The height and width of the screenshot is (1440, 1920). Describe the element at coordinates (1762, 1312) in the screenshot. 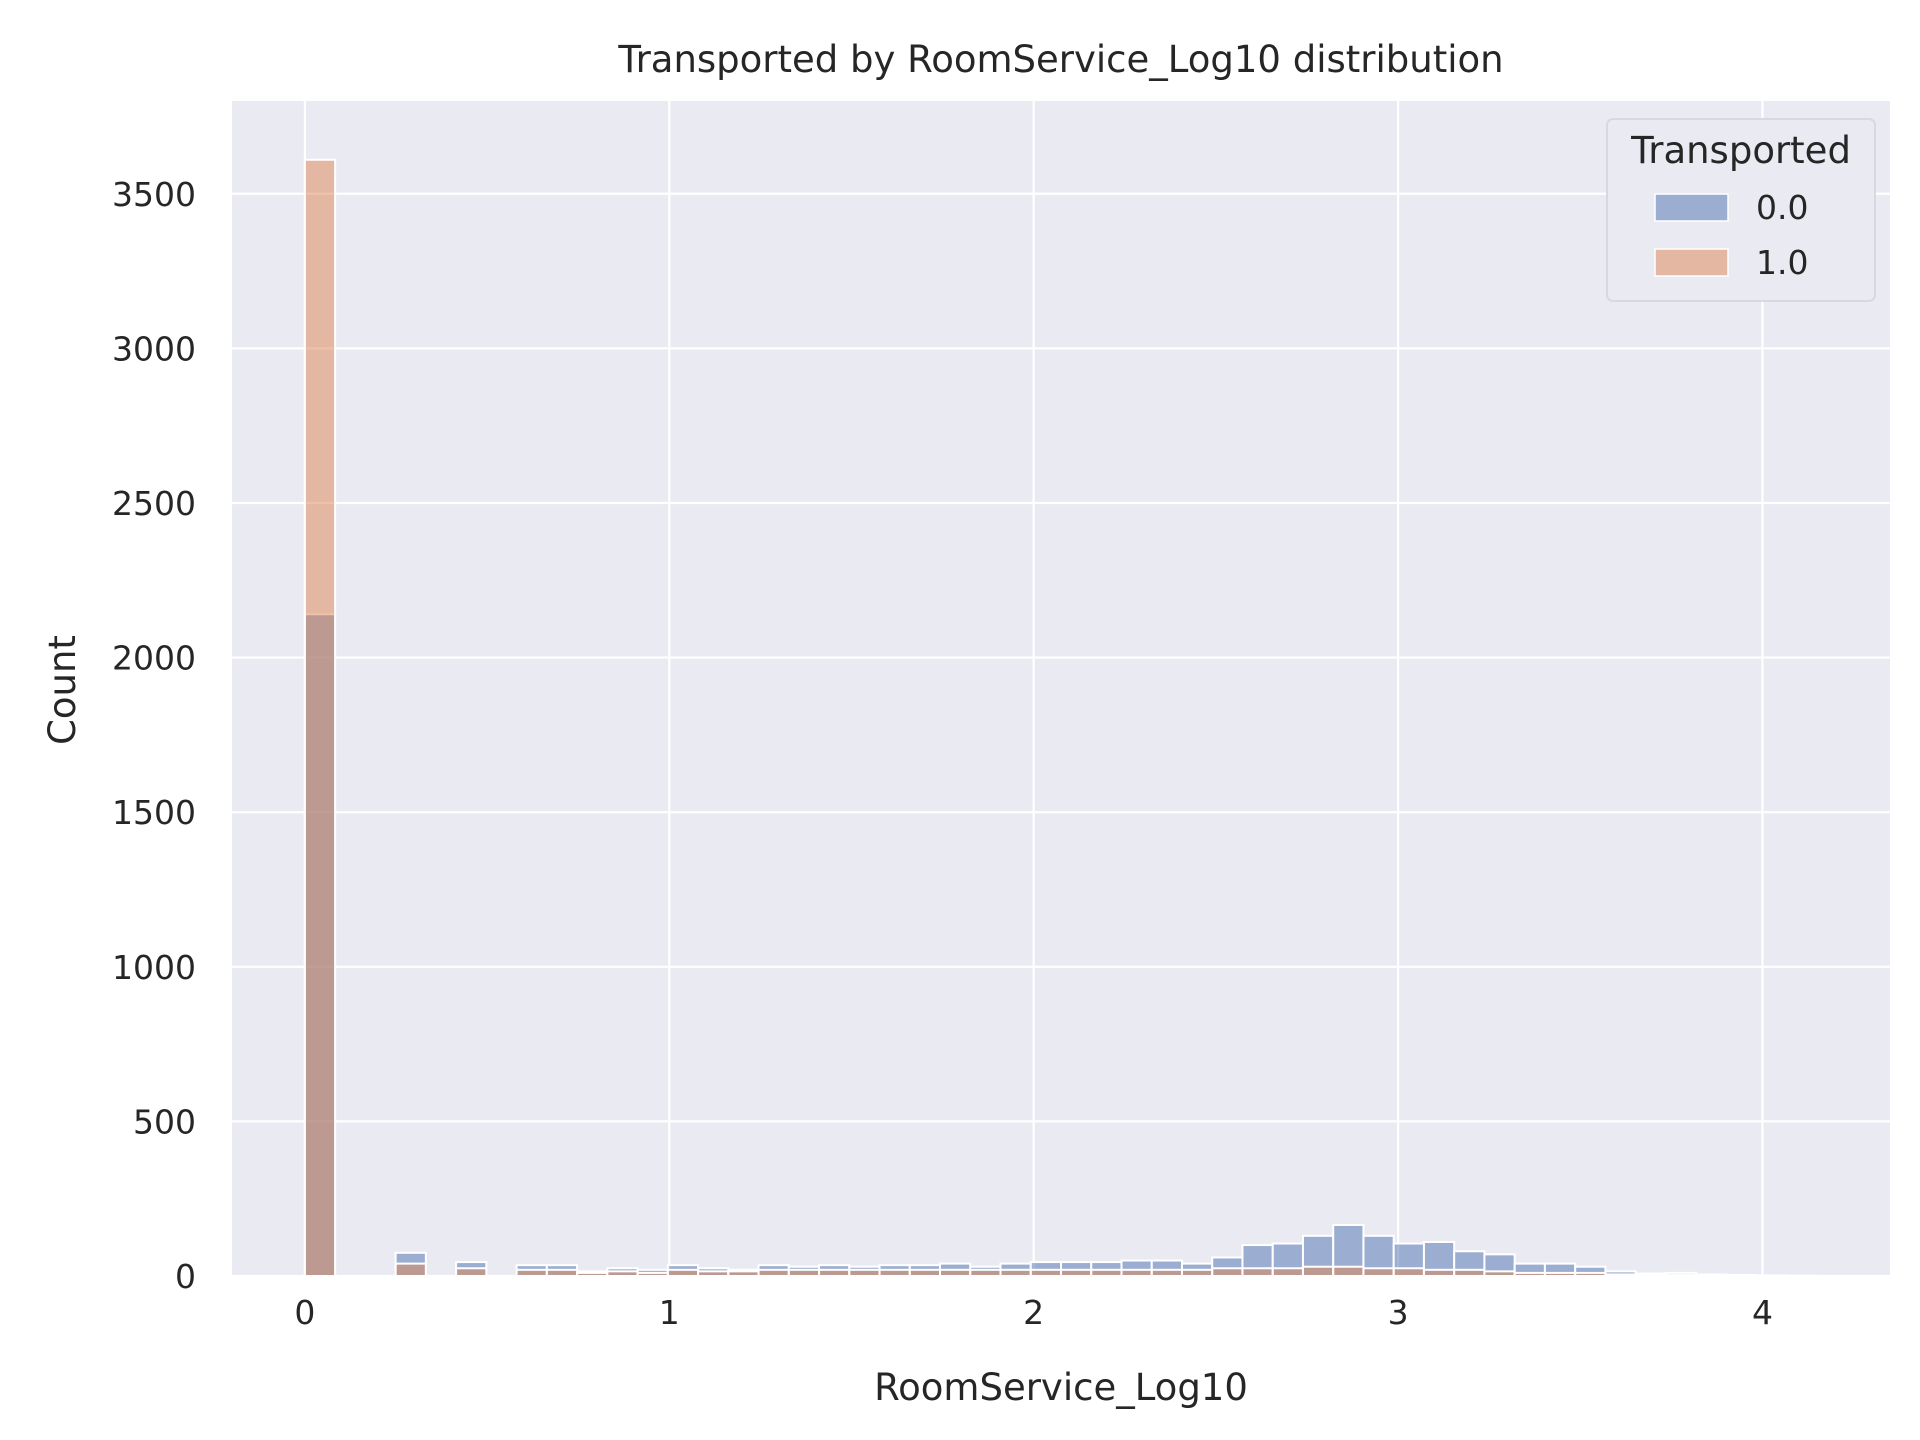

I see `x-tick-label: 4` at that location.